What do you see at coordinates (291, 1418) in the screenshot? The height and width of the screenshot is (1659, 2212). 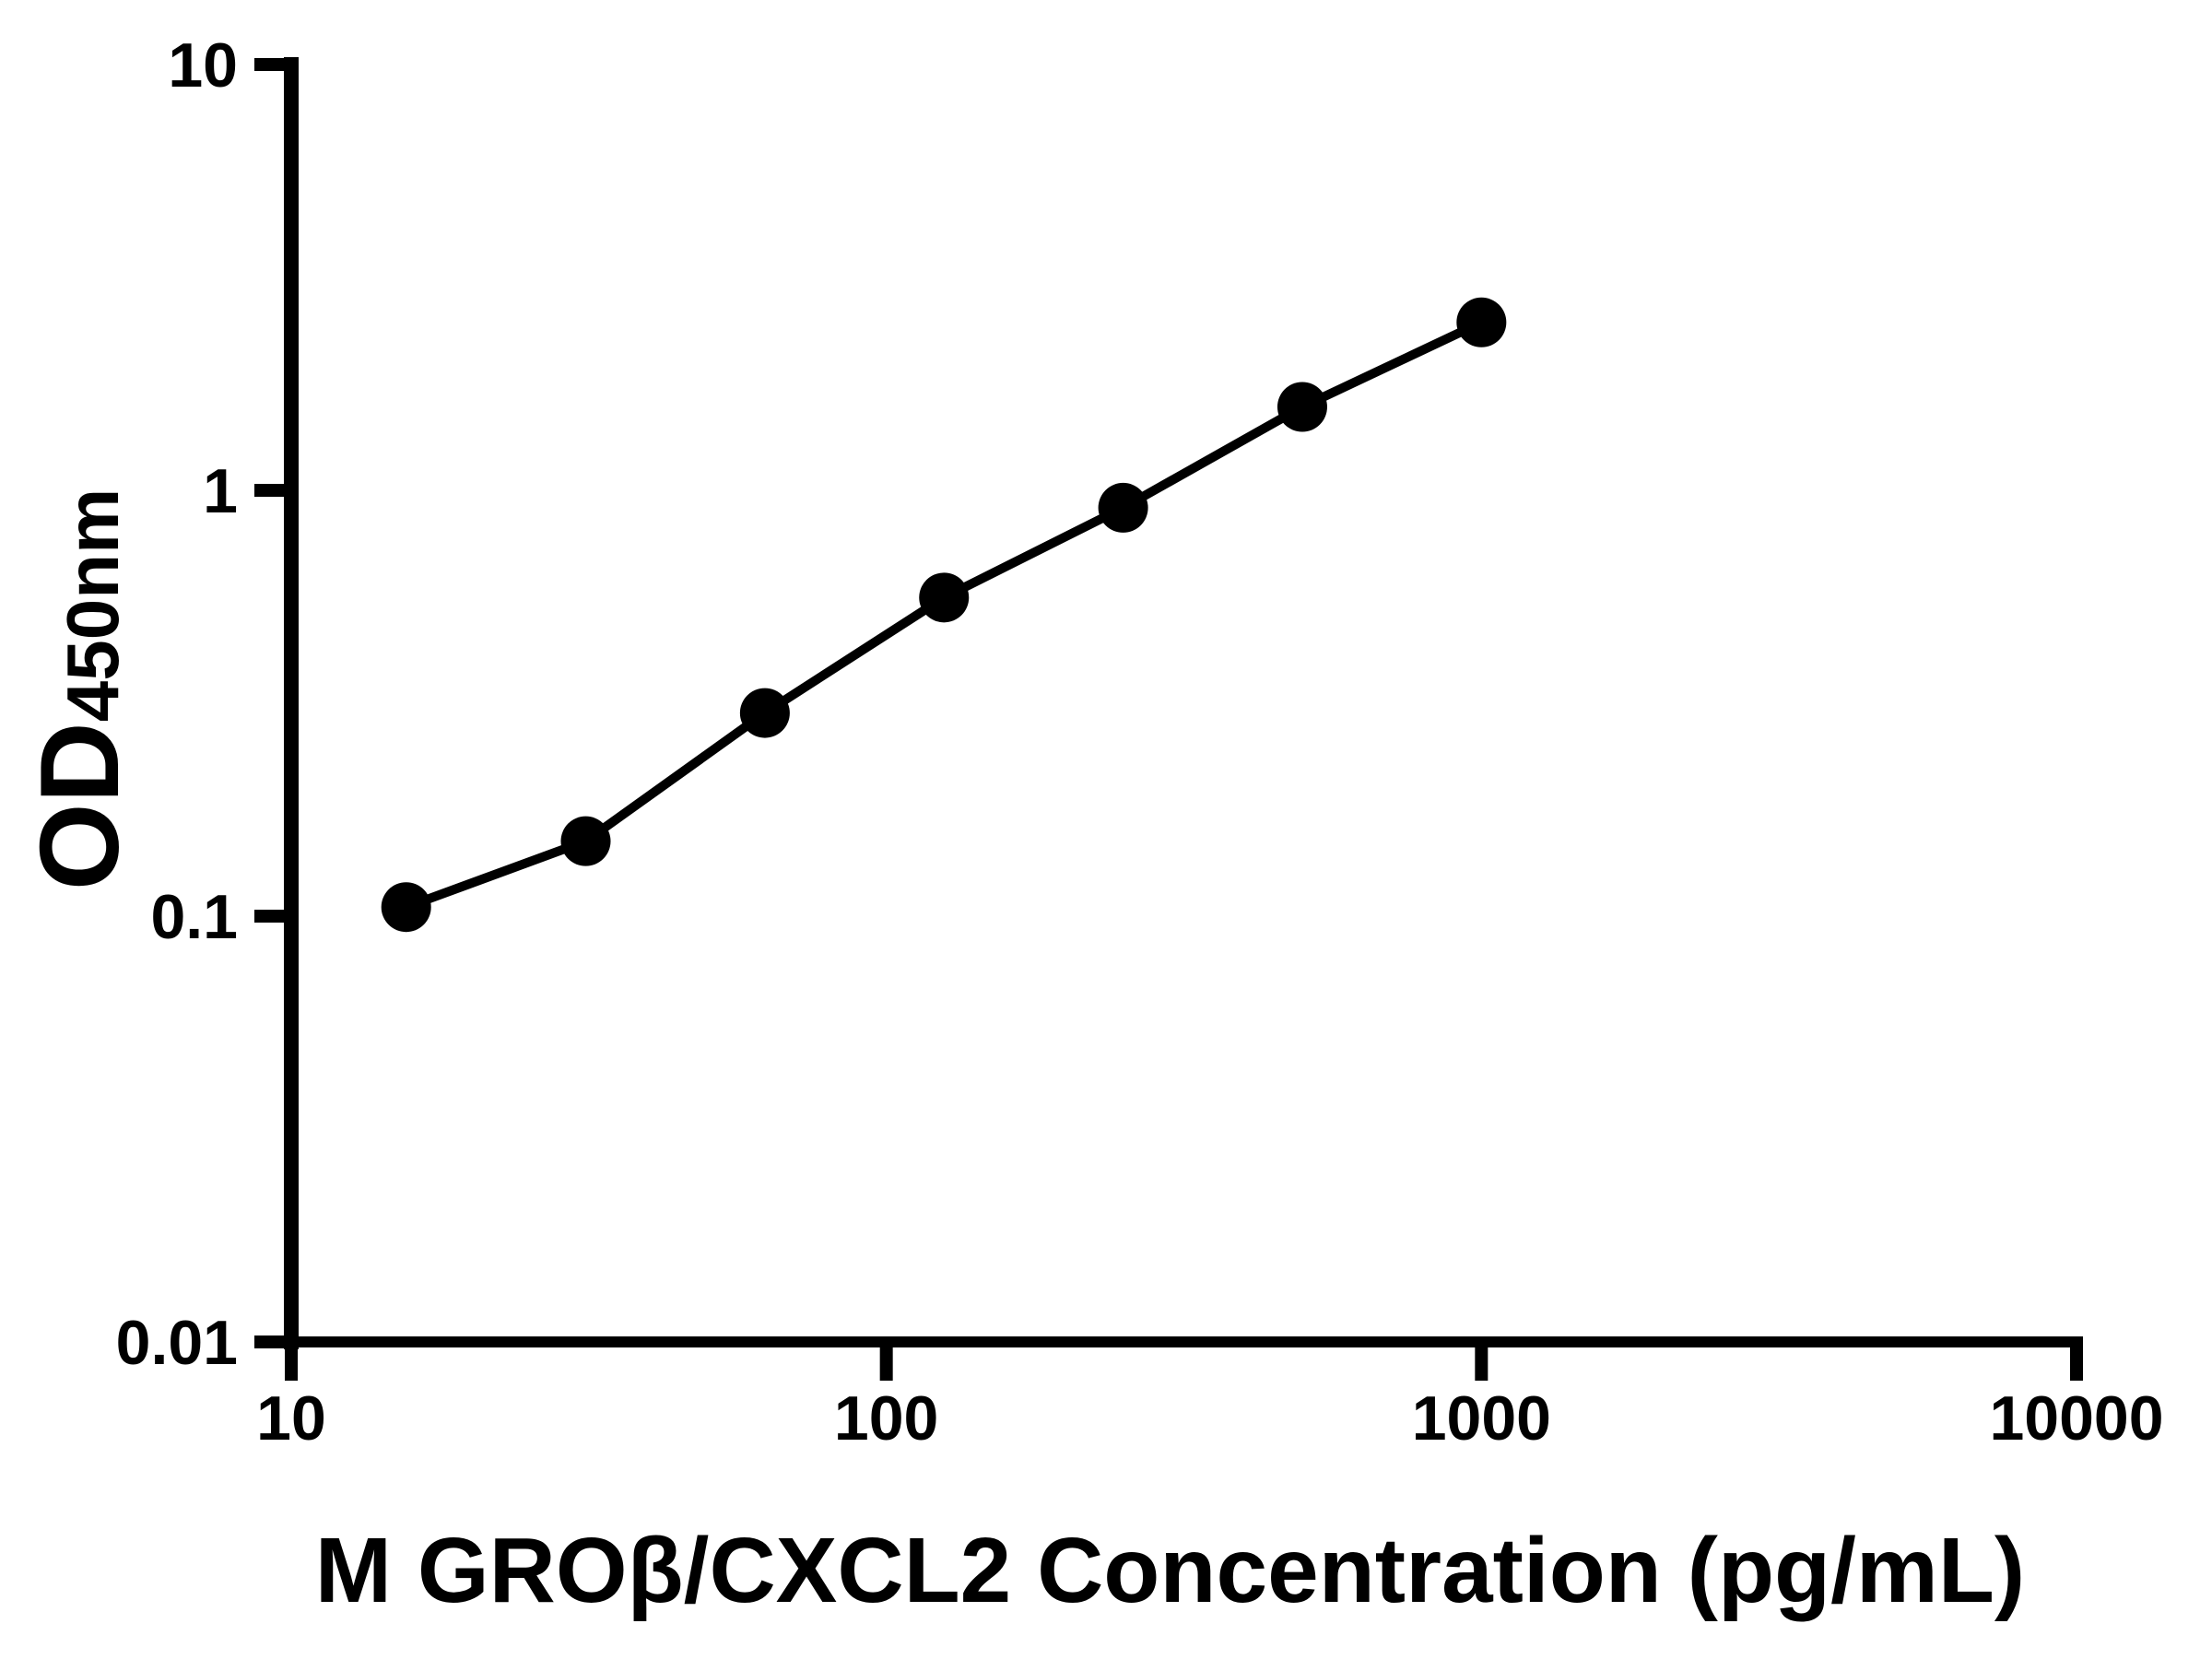 I see `x-tick-label-10: 10` at bounding box center [291, 1418].